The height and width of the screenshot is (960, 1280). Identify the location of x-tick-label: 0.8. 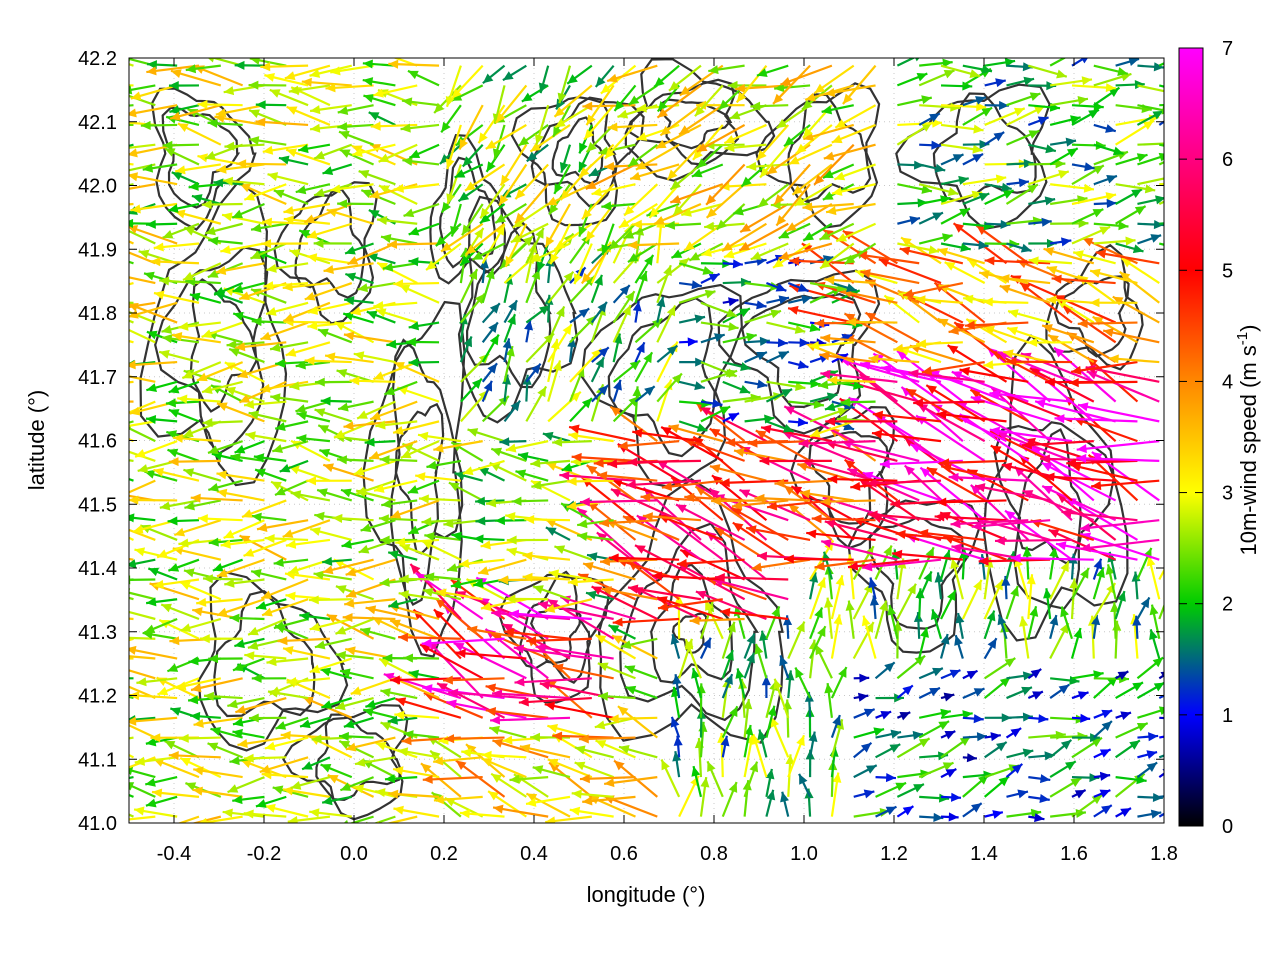
(714, 854).